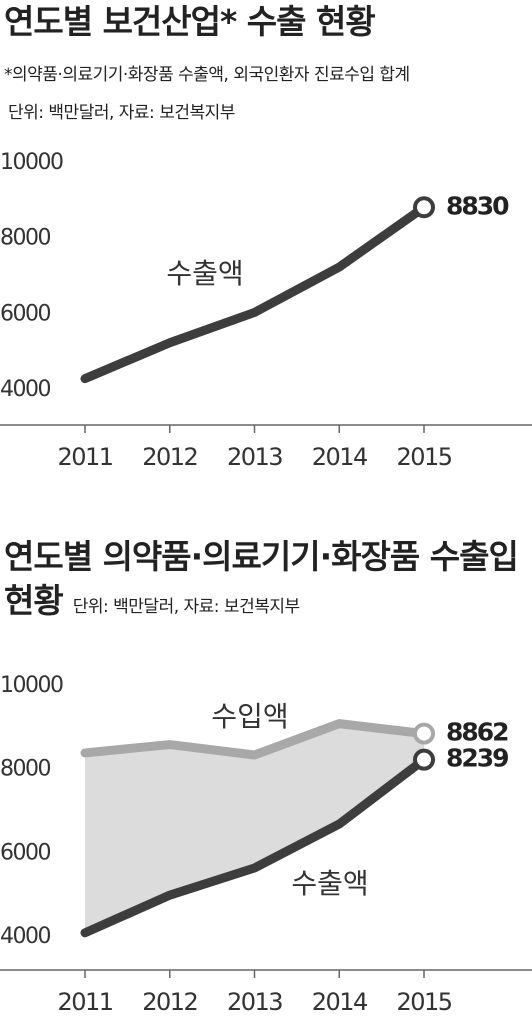  Describe the element at coordinates (207, 75) in the screenshot. I see `chart-note: *의약품·의료기기·화장품 수출액, 외국인환자 진료수입 합계` at that location.